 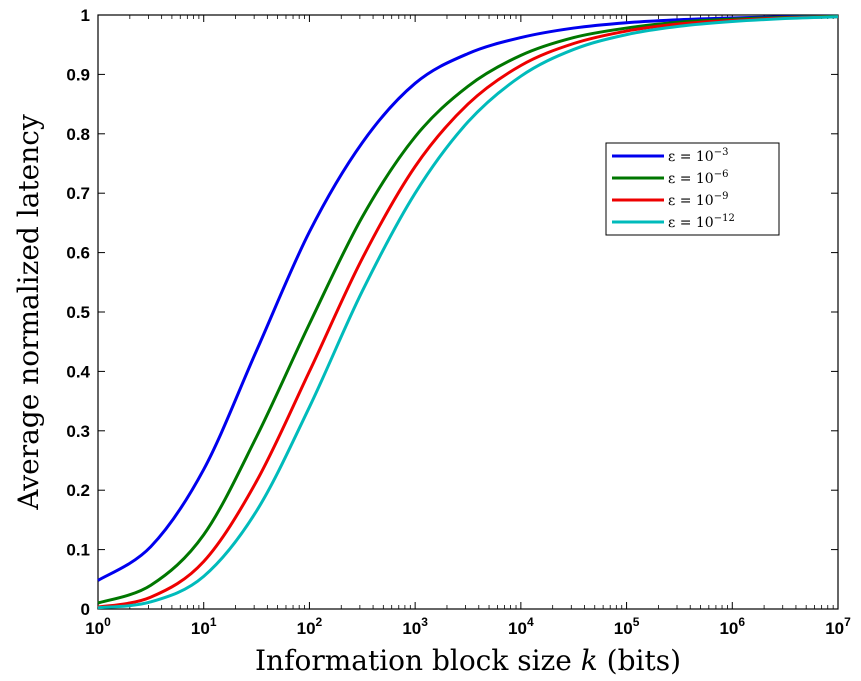 What do you see at coordinates (78, 312) in the screenshot?
I see `y-tick-label: 0.5` at bounding box center [78, 312].